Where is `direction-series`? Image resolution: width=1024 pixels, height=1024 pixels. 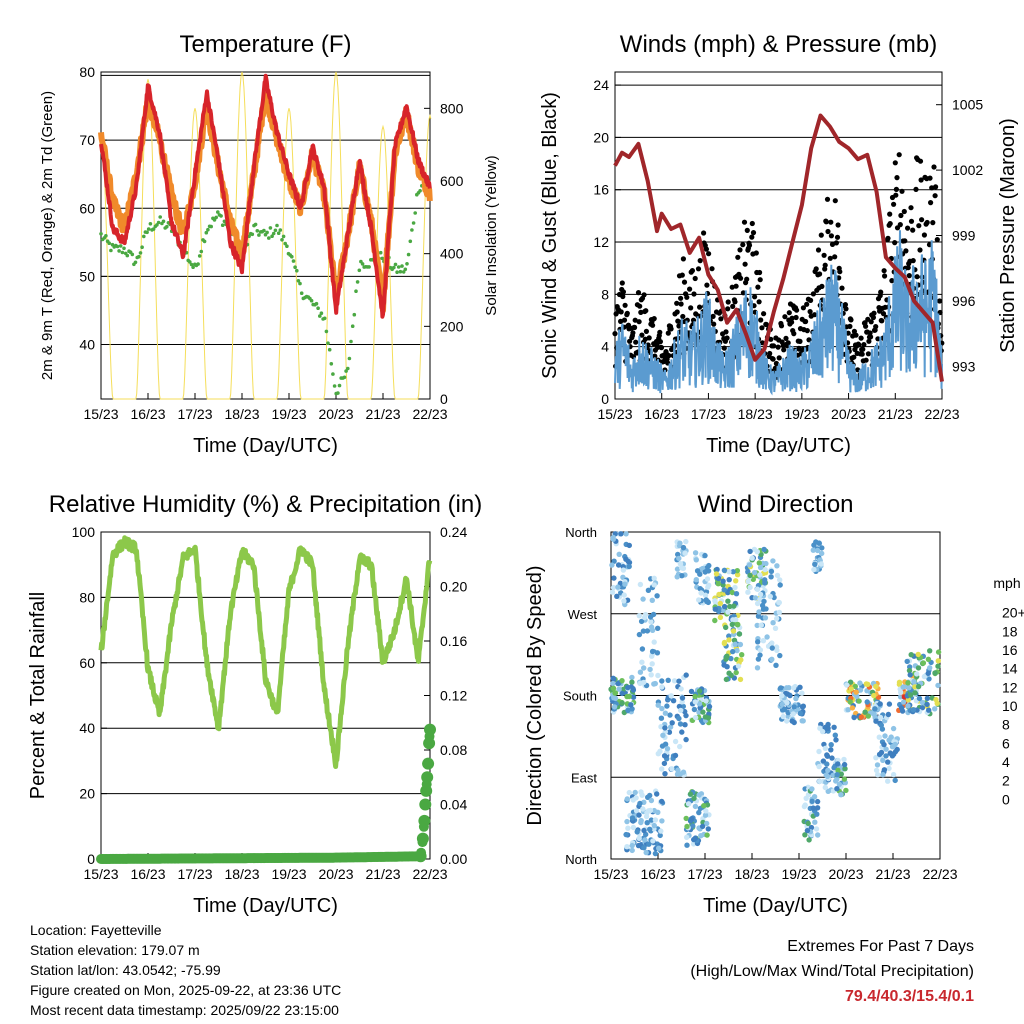
direction-series is located at coordinates (775, 694).